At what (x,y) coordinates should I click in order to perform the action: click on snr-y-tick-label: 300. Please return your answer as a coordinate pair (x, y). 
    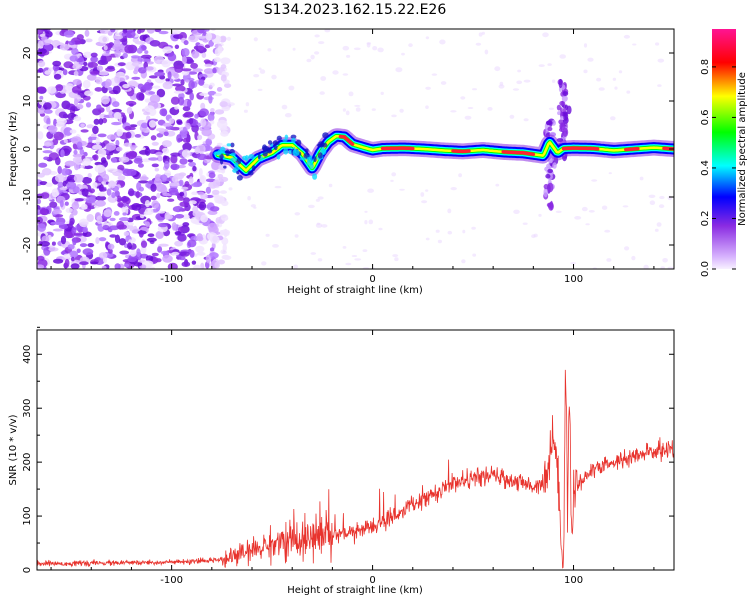
    Looking at the image, I should click on (27, 408).